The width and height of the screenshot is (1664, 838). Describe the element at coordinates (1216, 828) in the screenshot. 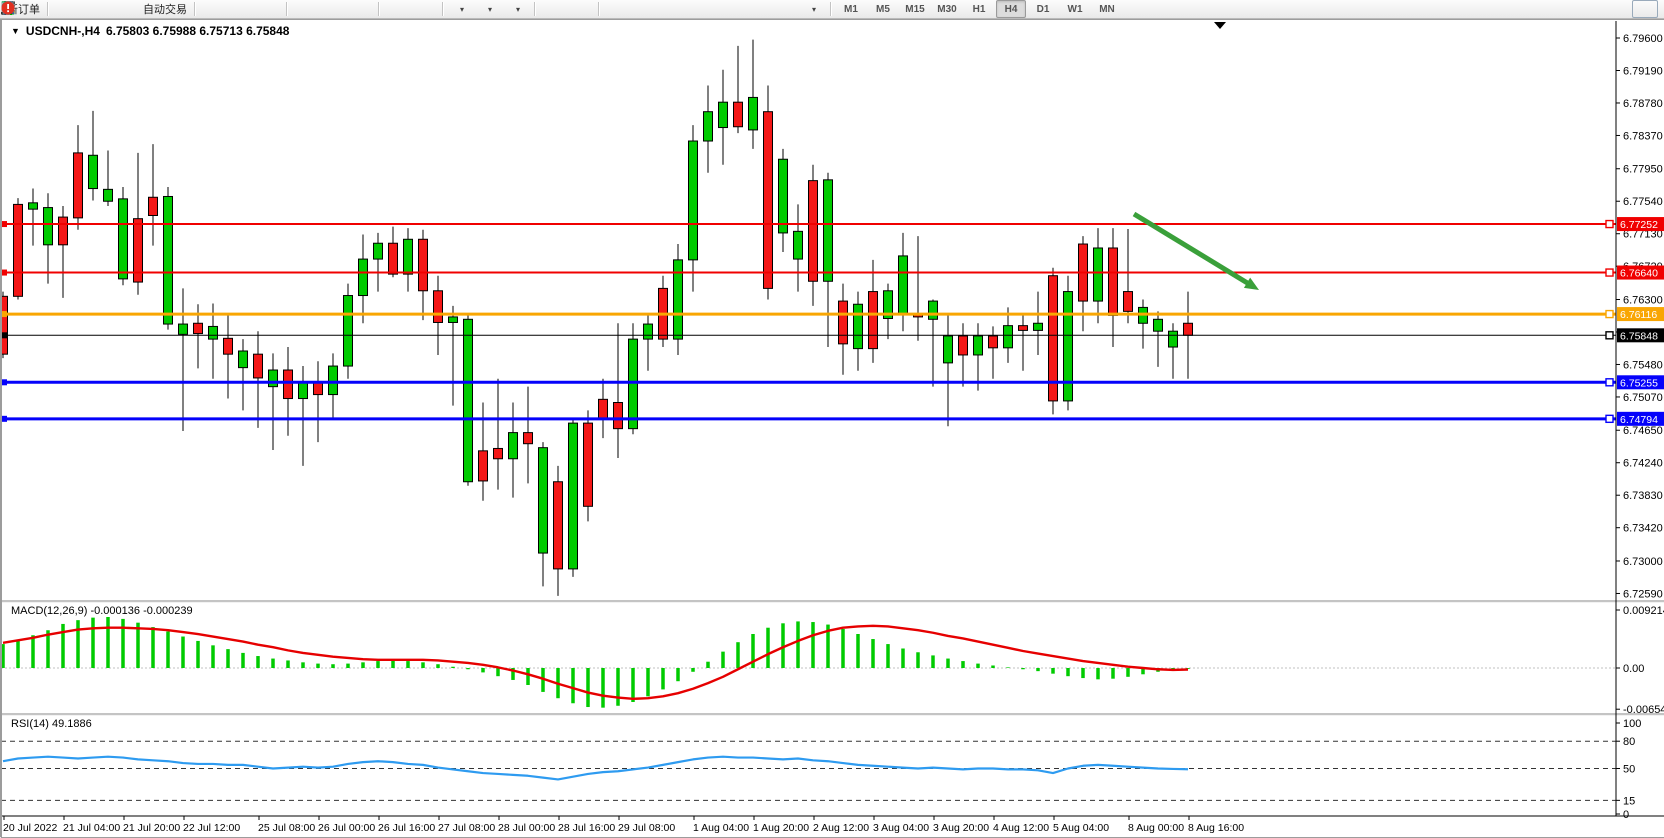

I see `svg-text: 8 Aug 16:00` at that location.